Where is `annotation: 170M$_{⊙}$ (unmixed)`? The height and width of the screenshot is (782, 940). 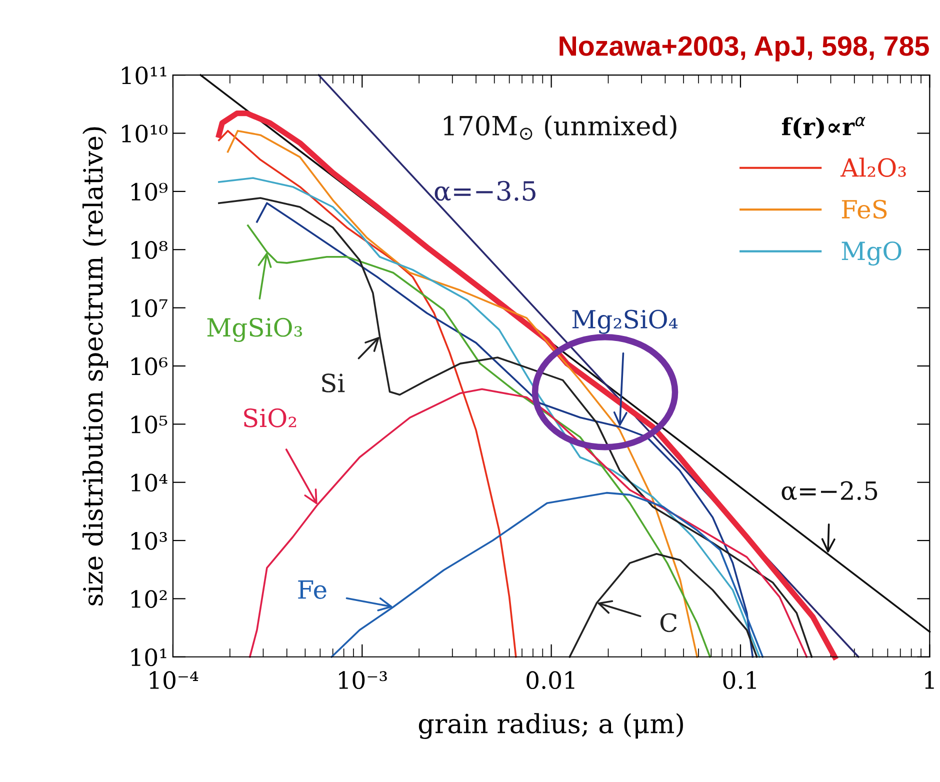
annotation: 170M$_{⊙}$ (unmixed) is located at coordinates (560, 127).